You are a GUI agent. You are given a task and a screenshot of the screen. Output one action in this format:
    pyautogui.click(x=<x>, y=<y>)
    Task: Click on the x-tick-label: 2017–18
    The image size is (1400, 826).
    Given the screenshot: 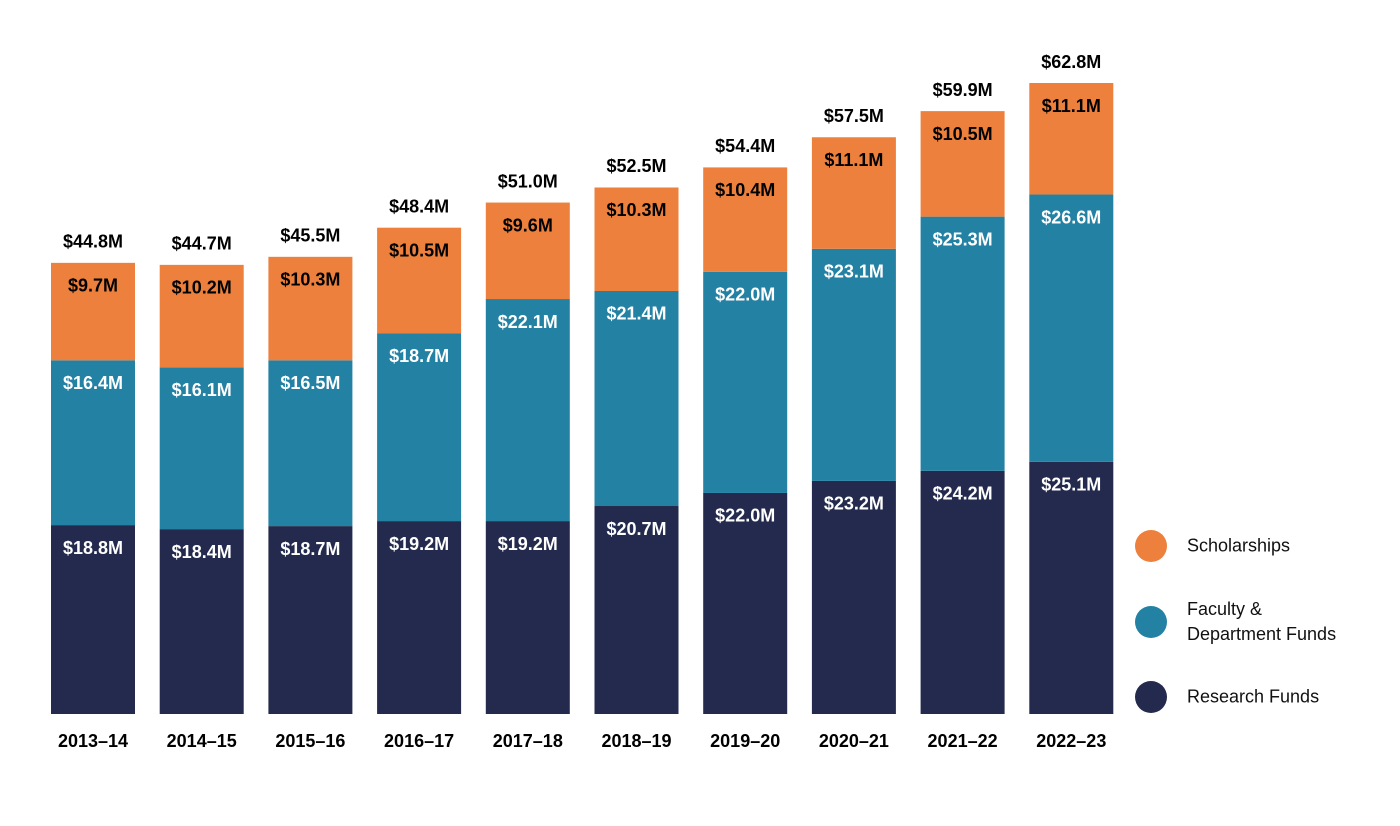 What is the action you would take?
    pyautogui.click(x=528, y=741)
    